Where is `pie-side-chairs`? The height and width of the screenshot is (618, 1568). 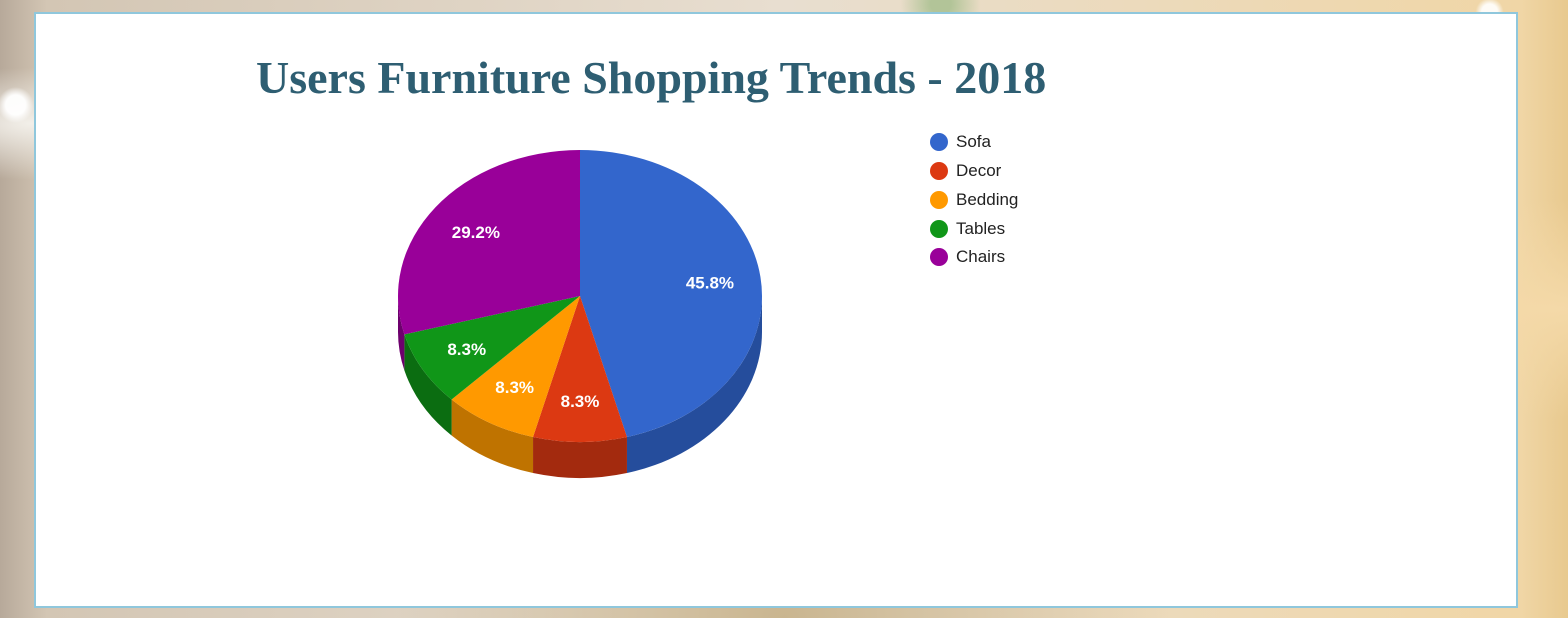 pie-side-chairs is located at coordinates (401, 333).